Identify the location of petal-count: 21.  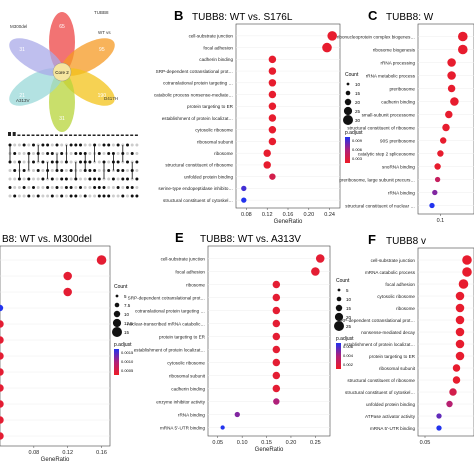
(22, 96).